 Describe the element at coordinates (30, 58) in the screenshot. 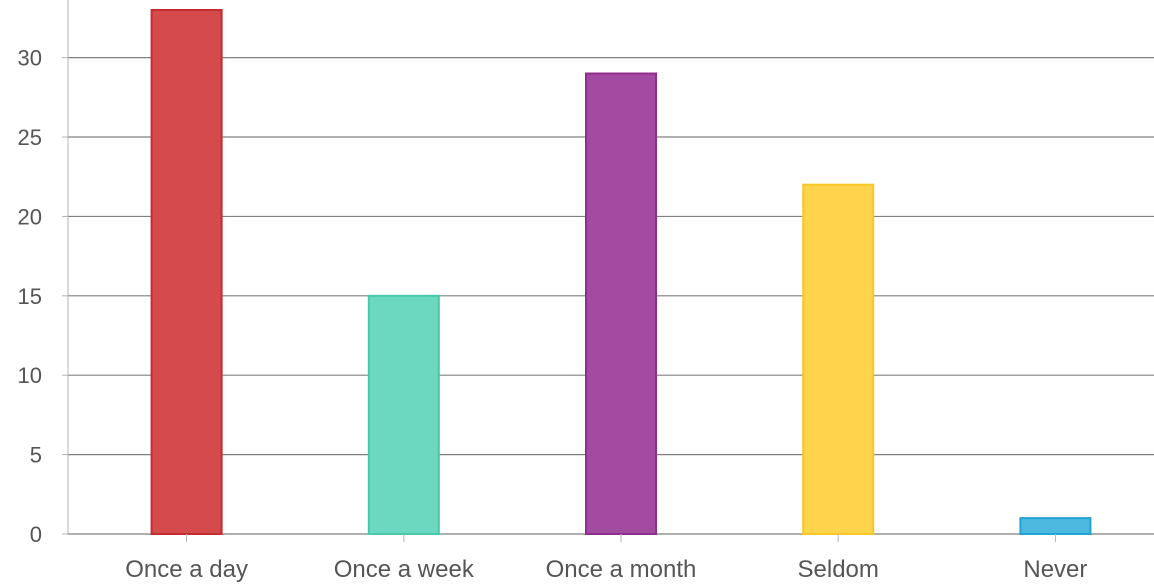

I see `y-tick-label: 30` at that location.